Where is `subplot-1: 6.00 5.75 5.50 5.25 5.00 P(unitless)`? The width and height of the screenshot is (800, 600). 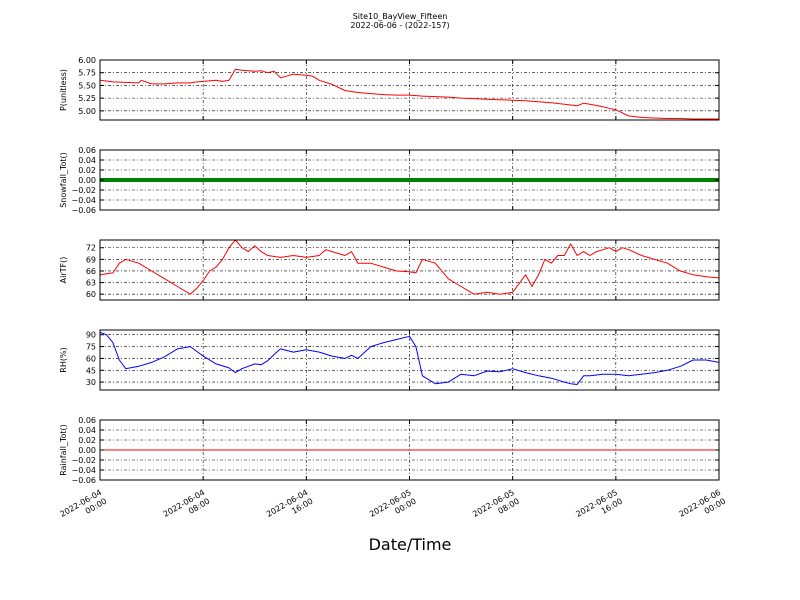 subplot-1: 6.00 5.75 5.50 5.25 5.00 P(unitless) is located at coordinates (389, 88).